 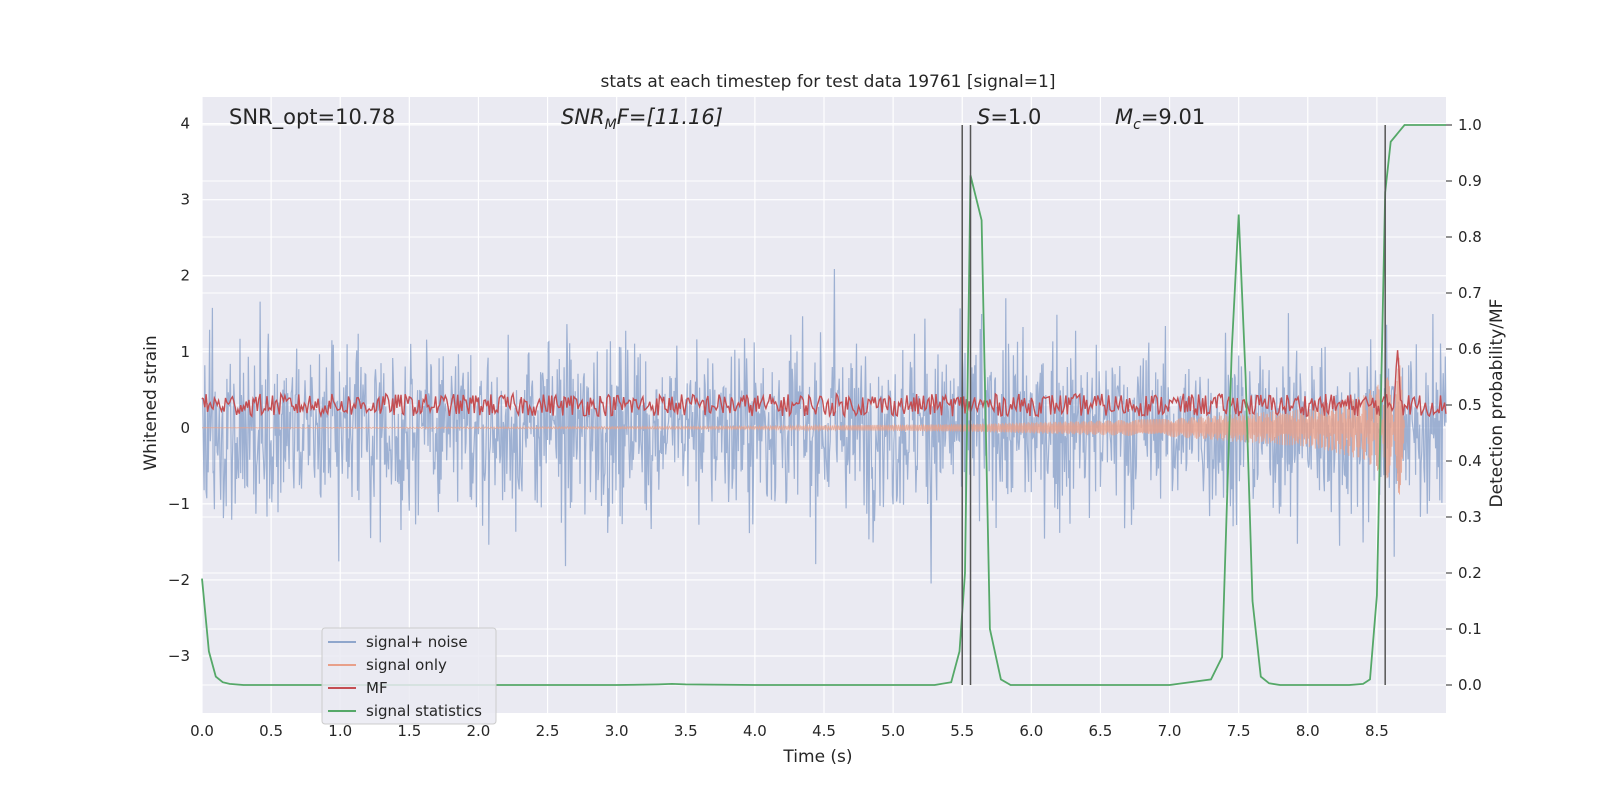 What do you see at coordinates (409, 731) in the screenshot?
I see `x-tick-label: 1.5` at bounding box center [409, 731].